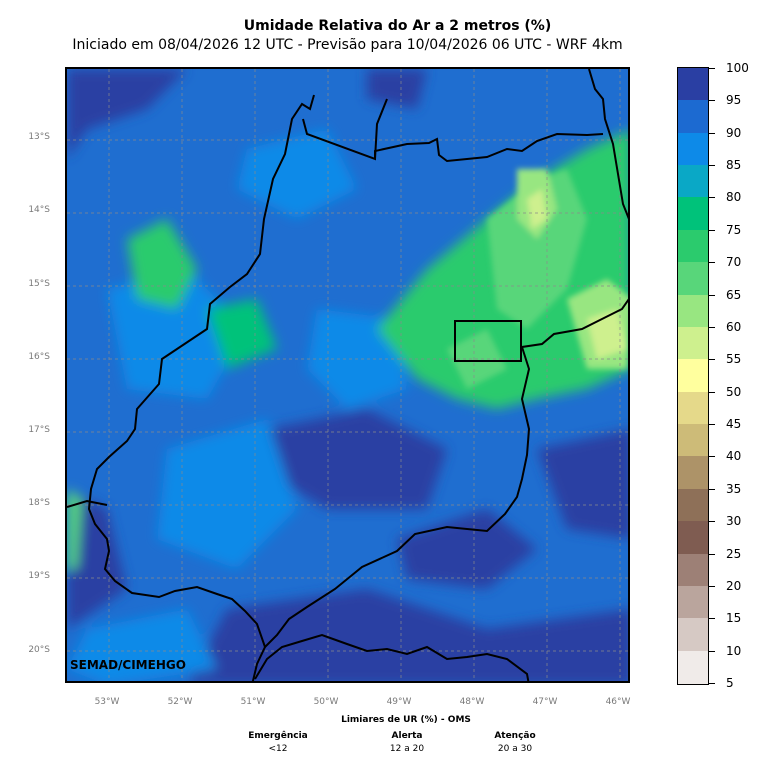 This screenshot has width=773, height=778. What do you see at coordinates (734, 456) in the screenshot?
I see `colorbar-tick-label: 40` at bounding box center [734, 456].